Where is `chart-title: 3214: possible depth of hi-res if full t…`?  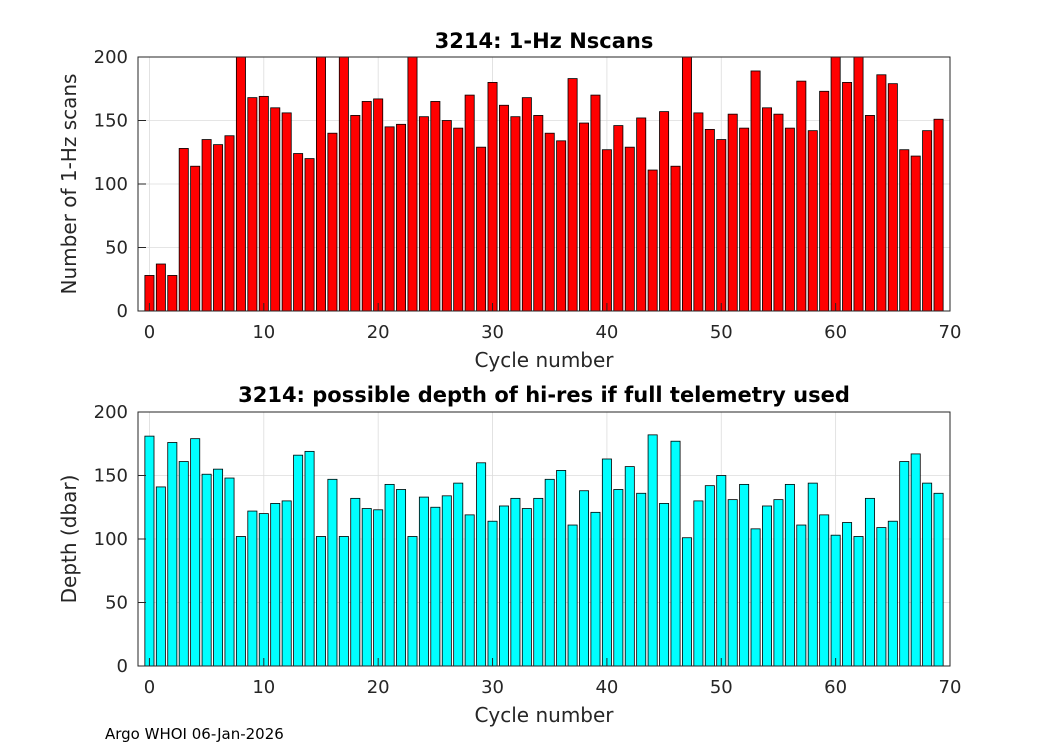 chart-title: 3214: possible depth of hi-res if full t… is located at coordinates (544, 395).